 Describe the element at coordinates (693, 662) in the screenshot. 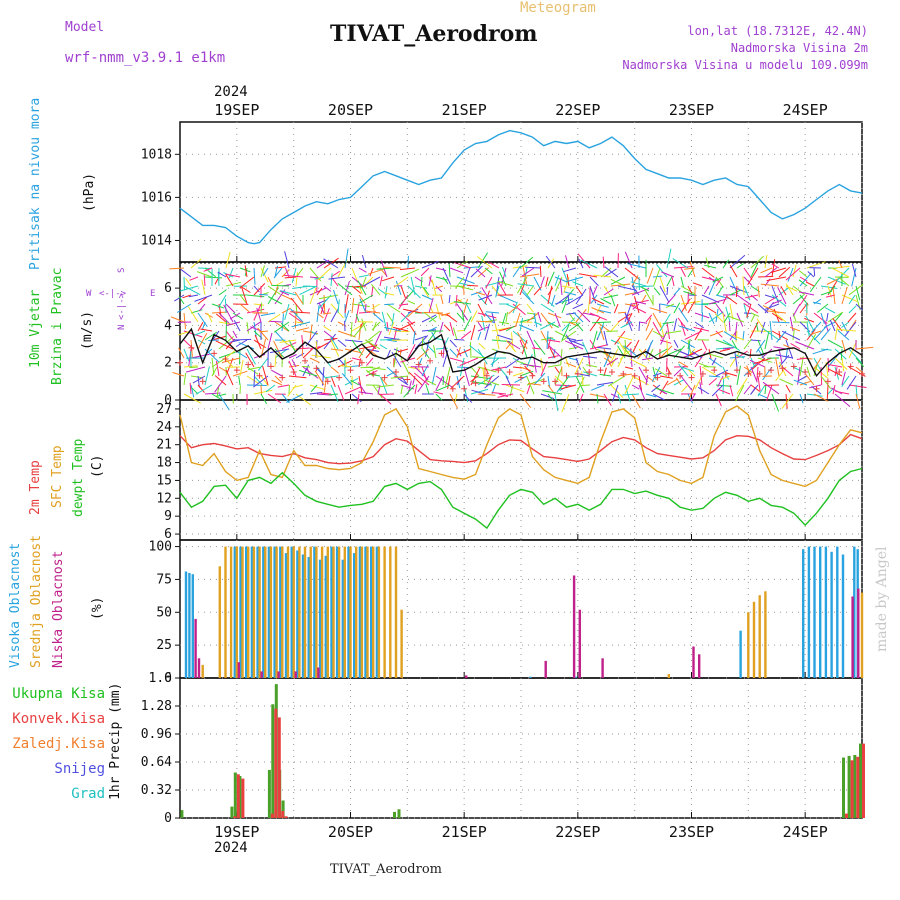

I see `cloud-bar-low` at that location.